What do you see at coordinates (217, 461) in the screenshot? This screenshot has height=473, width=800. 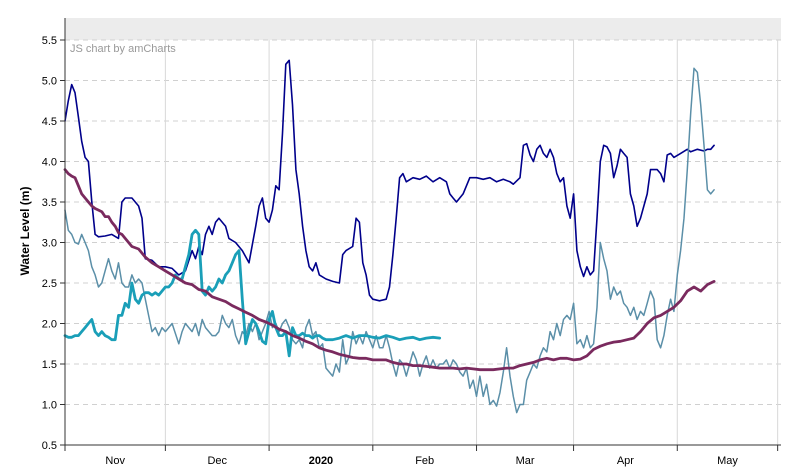 I see `x-tick-label: Dec` at bounding box center [217, 461].